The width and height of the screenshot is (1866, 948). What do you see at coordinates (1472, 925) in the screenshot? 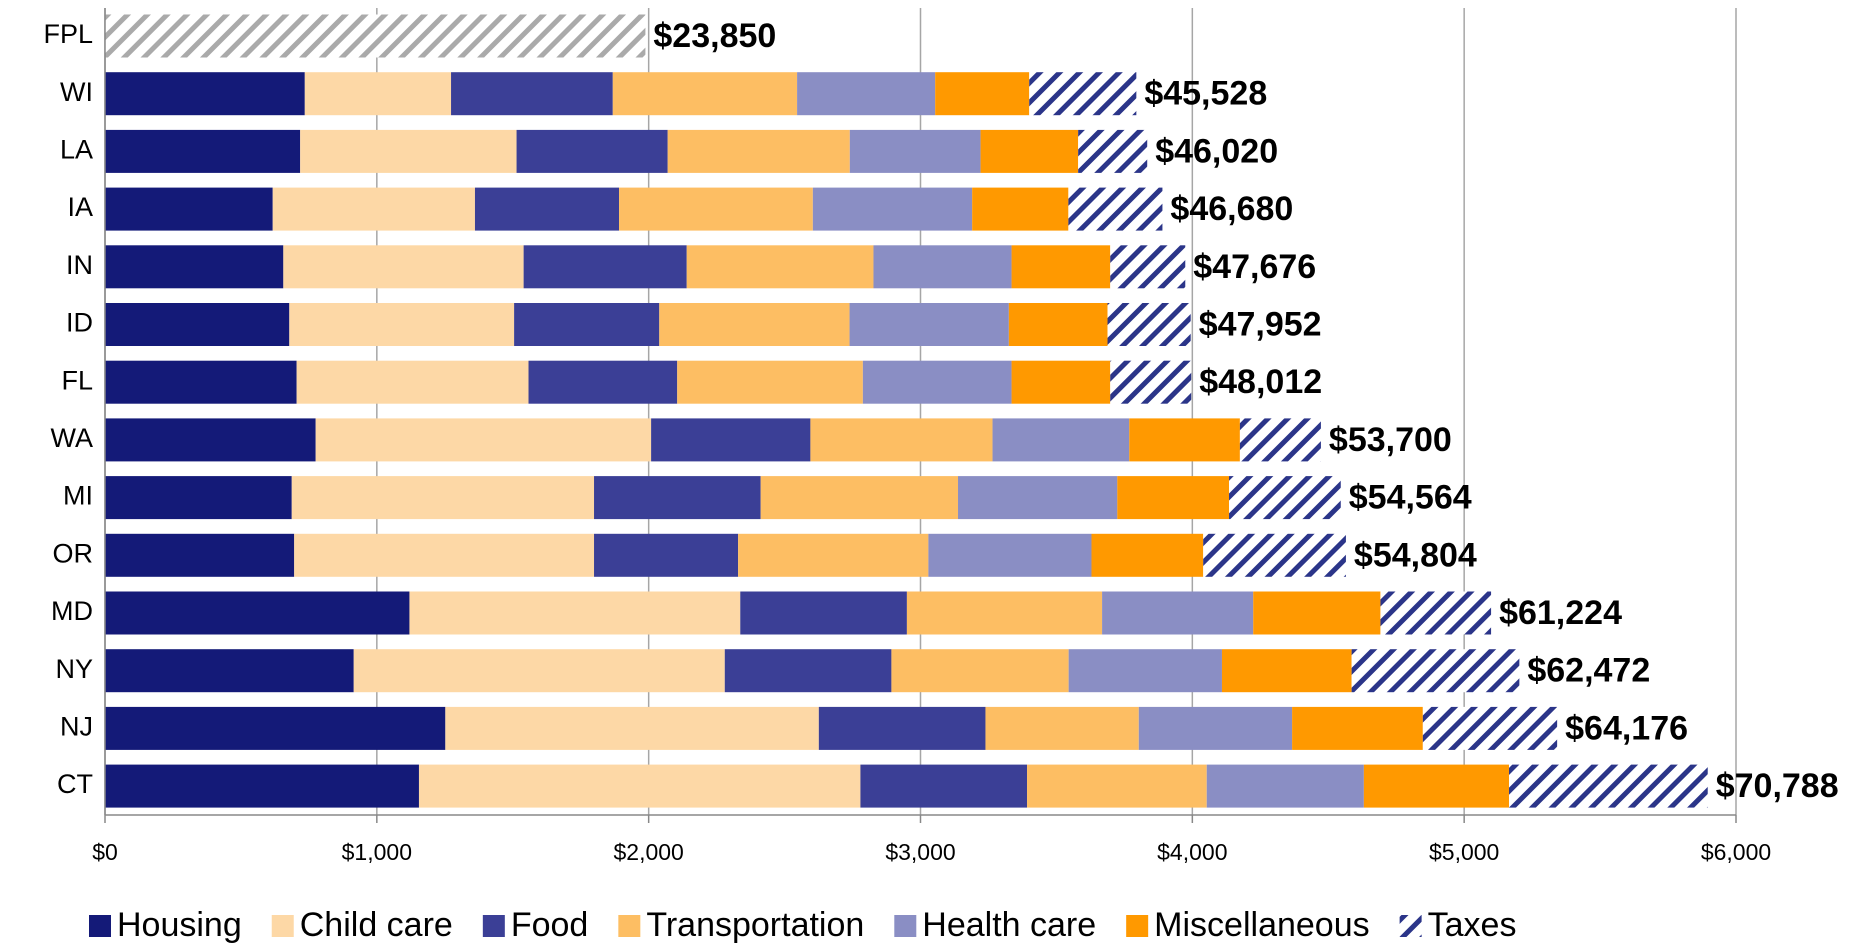
I see `legend-label: Taxes` at bounding box center [1472, 925].